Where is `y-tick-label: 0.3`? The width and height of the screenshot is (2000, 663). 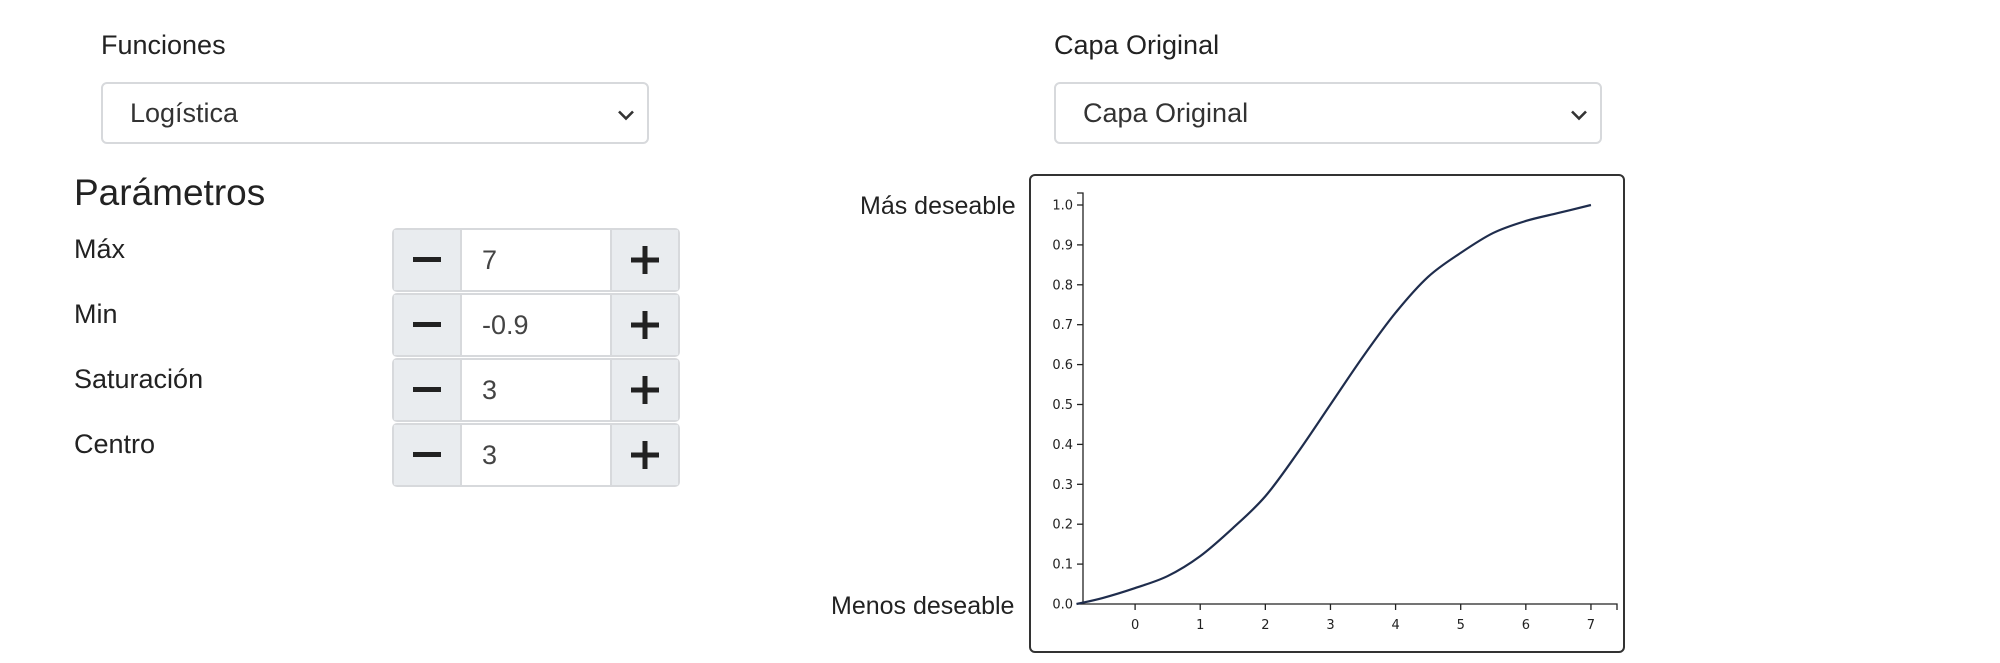
y-tick-label: 0.3 is located at coordinates (1062, 485).